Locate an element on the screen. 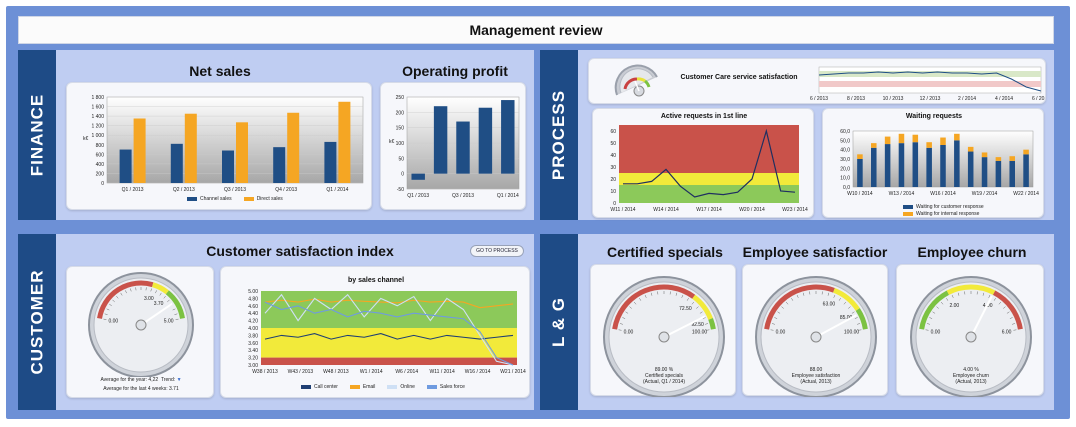 The height and width of the screenshot is (427, 1076). csi-gauge-hub is located at coordinates (141, 325).